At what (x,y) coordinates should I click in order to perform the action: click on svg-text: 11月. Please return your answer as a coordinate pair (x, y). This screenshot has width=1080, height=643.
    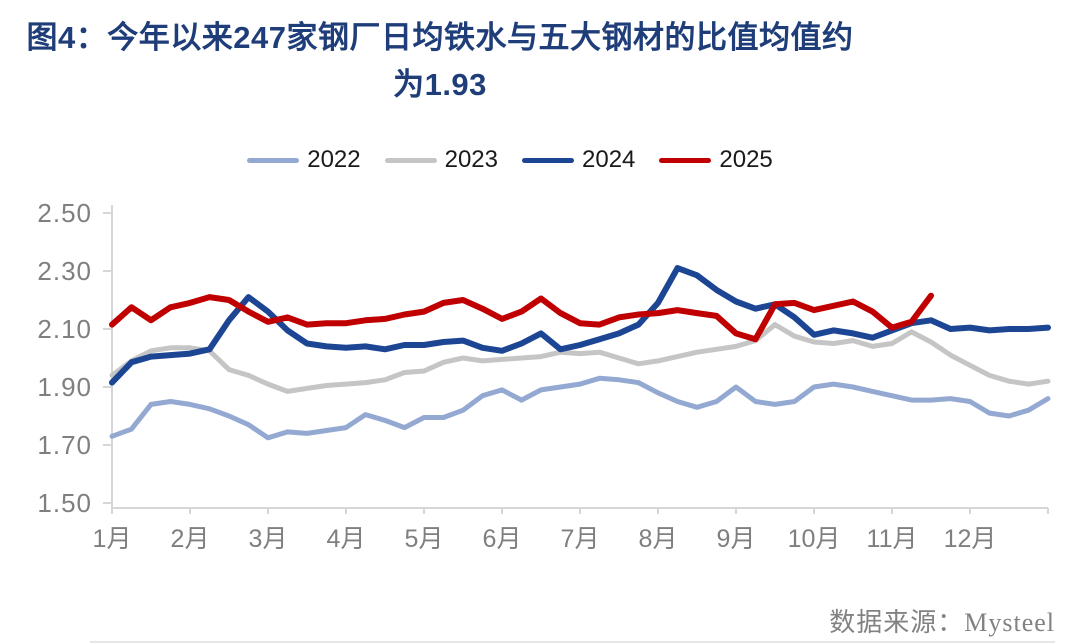
    Looking at the image, I should click on (892, 539).